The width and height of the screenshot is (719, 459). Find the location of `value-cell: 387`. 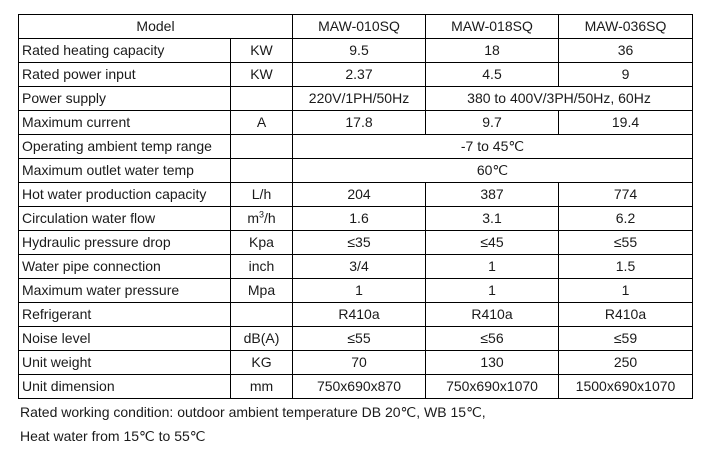

value-cell: 387 is located at coordinates (492, 194).